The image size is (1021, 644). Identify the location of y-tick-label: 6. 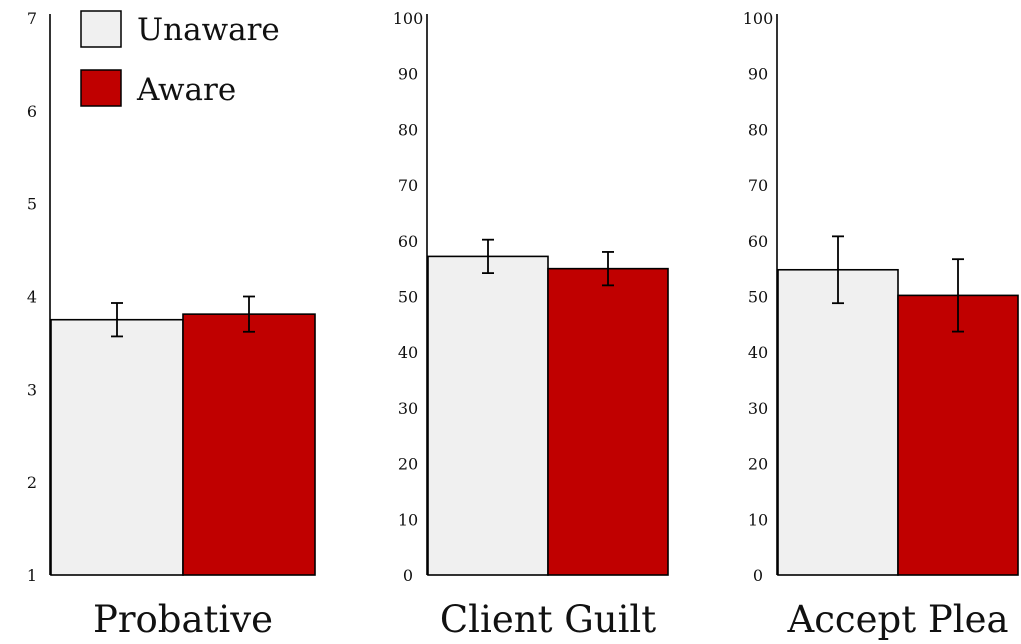
(32, 111).